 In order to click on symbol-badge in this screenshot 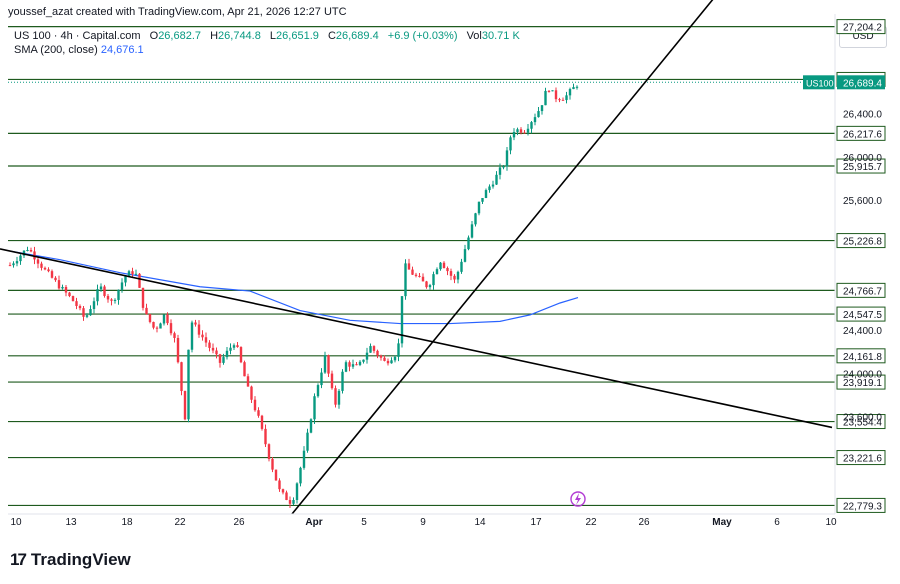, I will do `click(819, 82)`.